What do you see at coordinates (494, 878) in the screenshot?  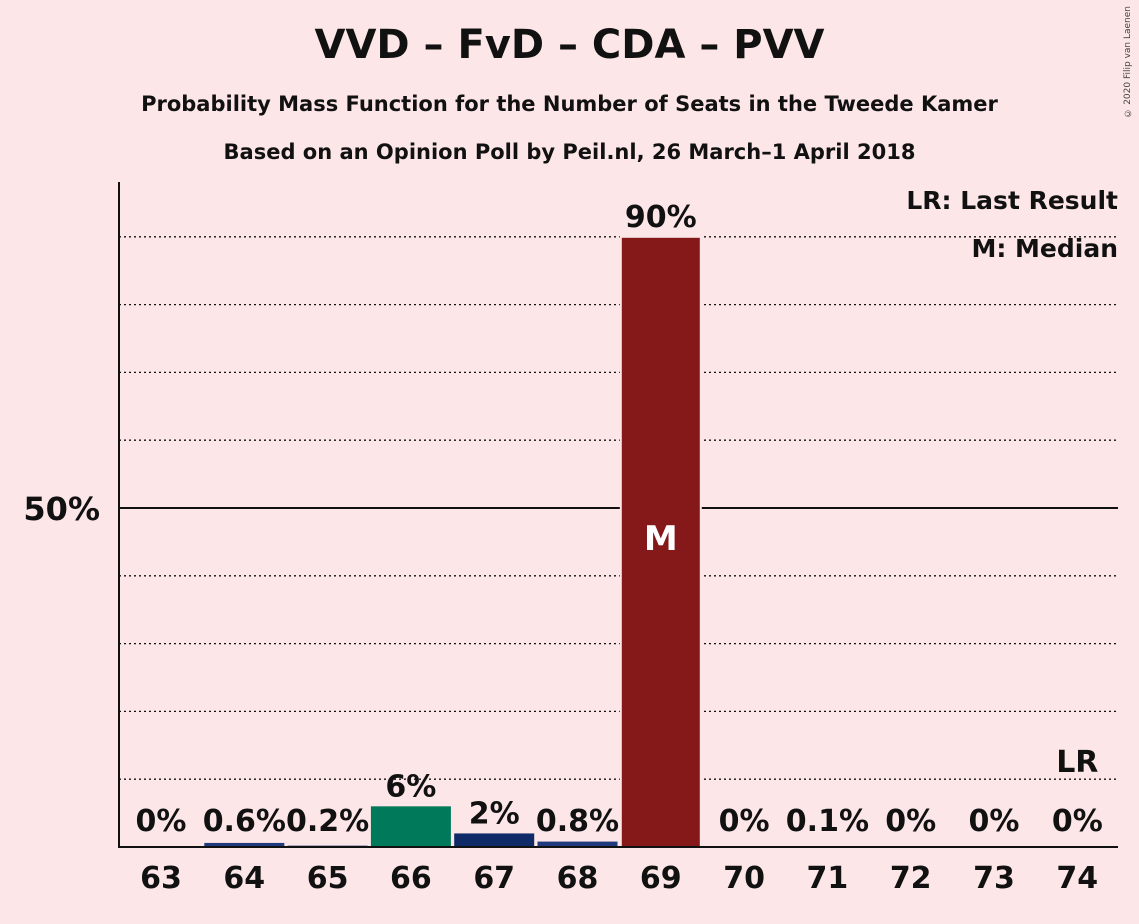 I see `x-tick-label-67: 67` at bounding box center [494, 878].